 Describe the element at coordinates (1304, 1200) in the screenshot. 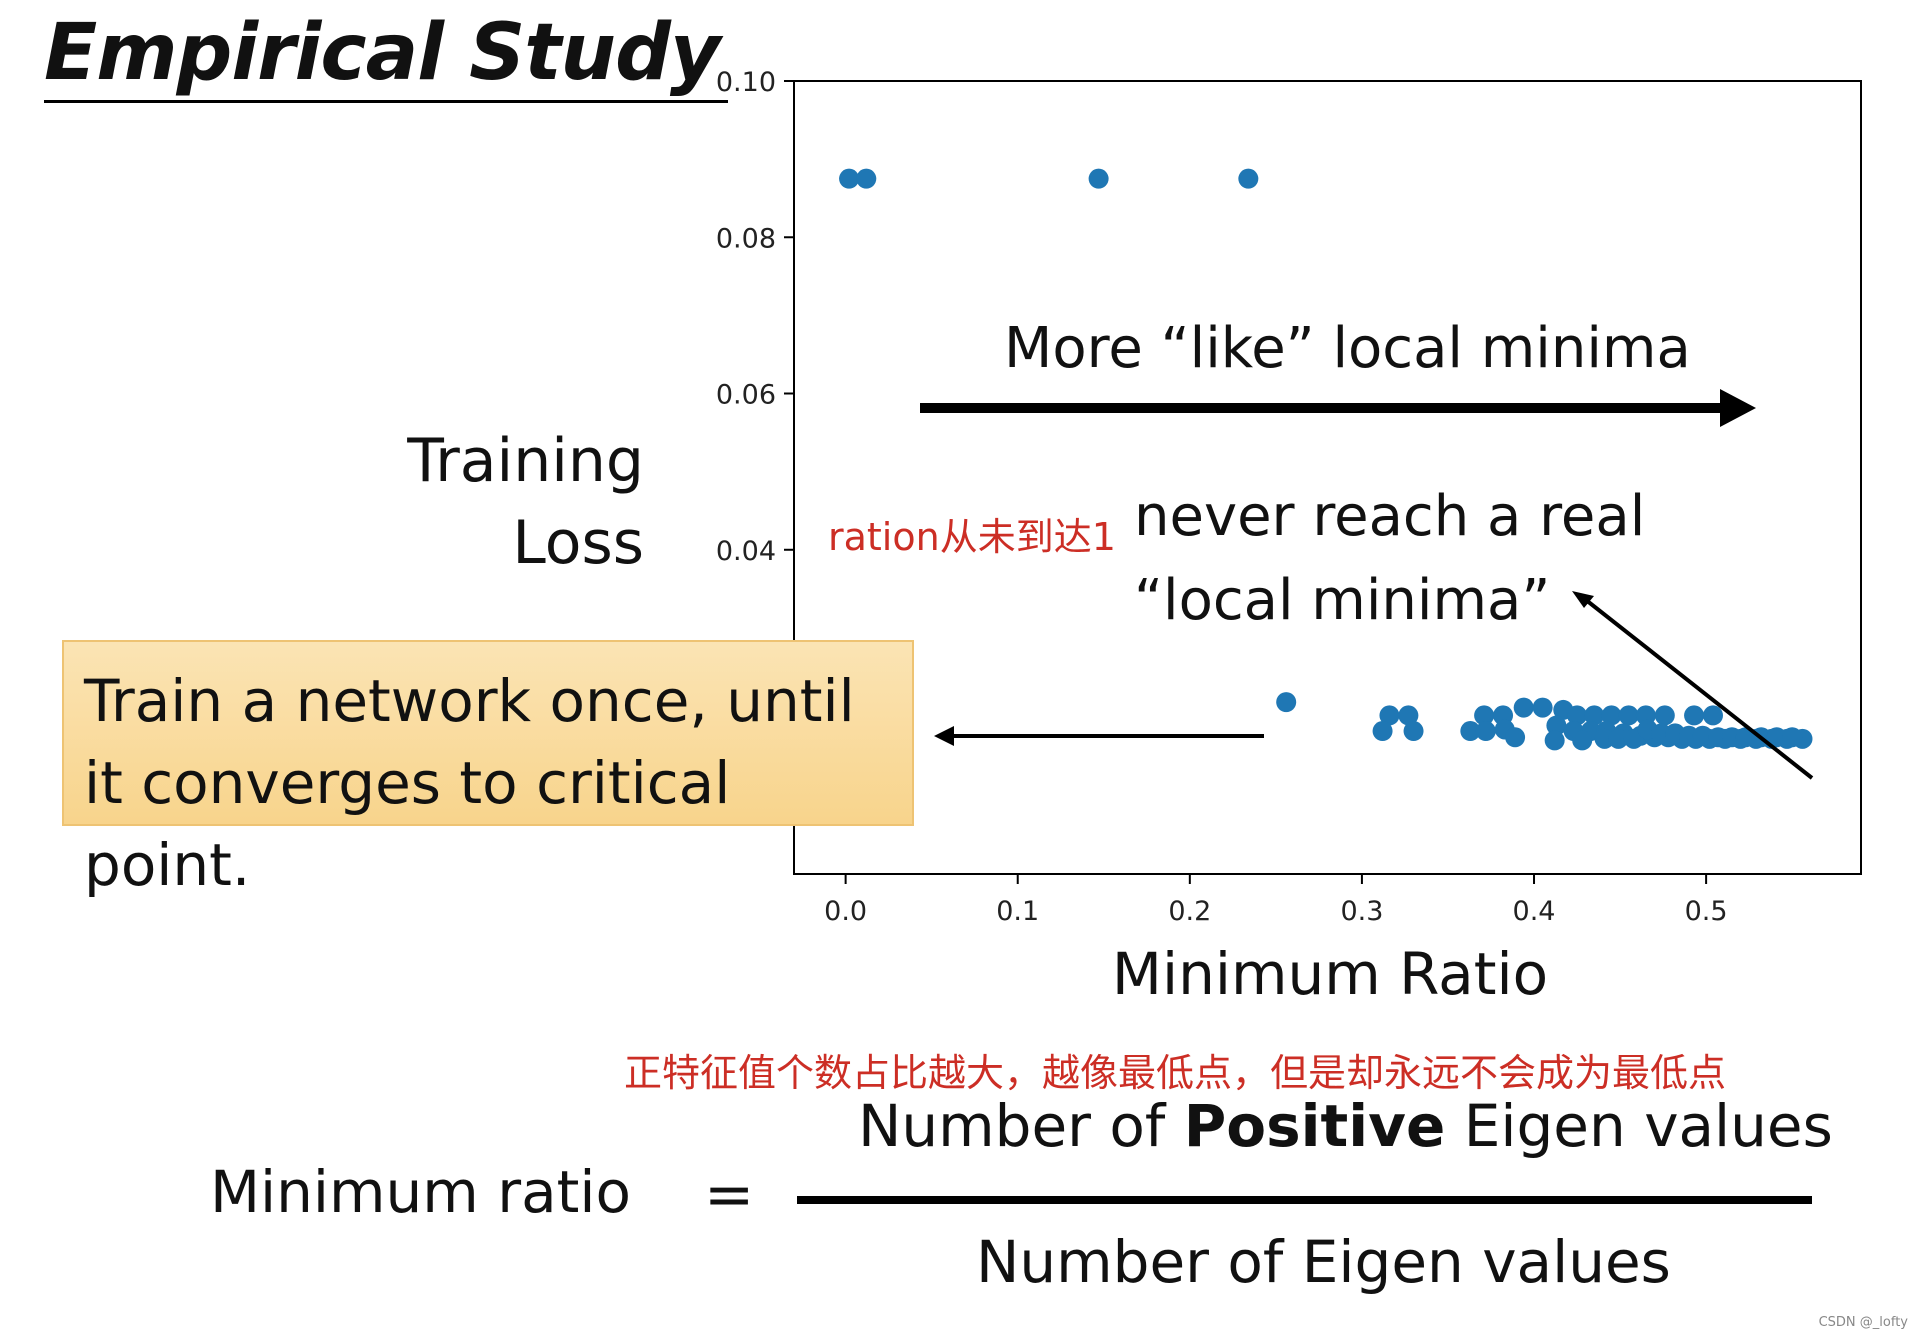

I see `fraction-bar` at that location.